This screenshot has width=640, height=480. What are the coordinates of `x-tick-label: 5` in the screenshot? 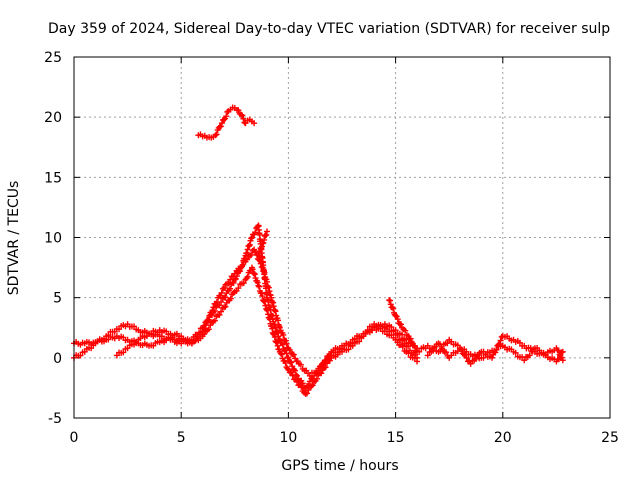 It's located at (181, 438).